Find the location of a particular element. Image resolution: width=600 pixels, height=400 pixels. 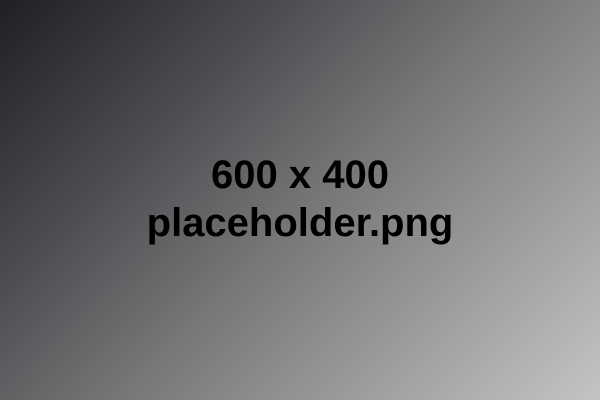

filename-label: placeholder.png is located at coordinates (300, 223).